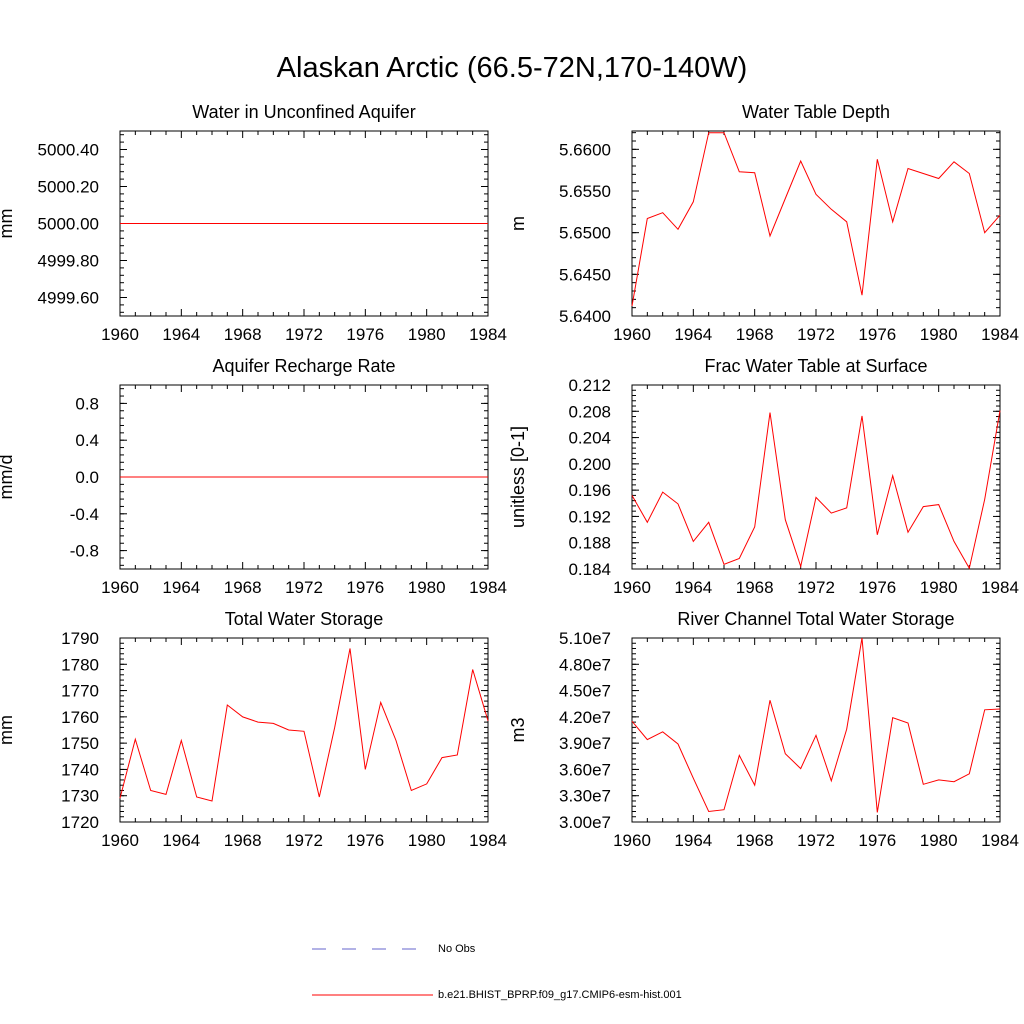 This screenshot has height=1024, width=1024. Describe the element at coordinates (585, 717) in the screenshot. I see `y-tick-label: 4.20e7` at that location.